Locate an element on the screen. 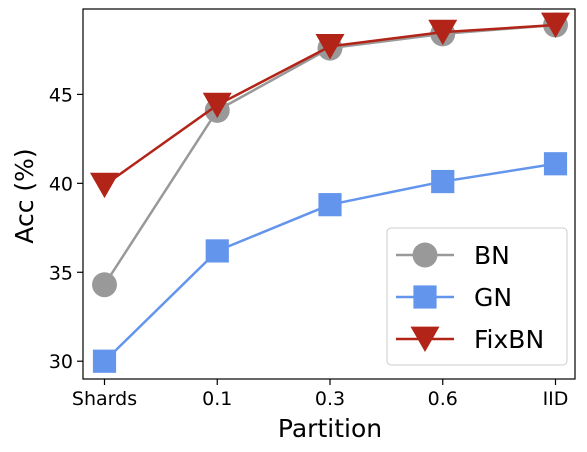 This screenshot has width=587, height=452. x-tick-label: 0.3 is located at coordinates (330, 399).